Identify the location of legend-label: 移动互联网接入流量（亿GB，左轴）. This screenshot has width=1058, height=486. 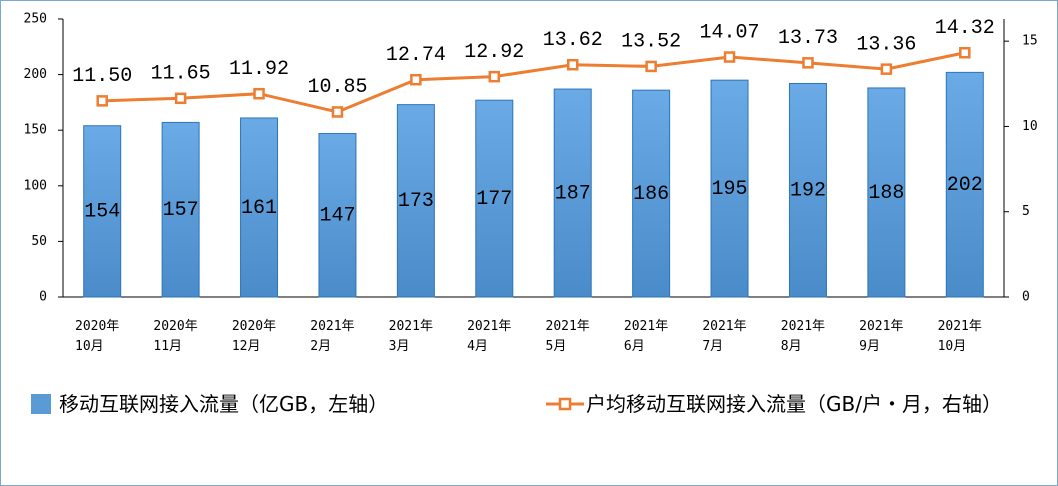
(224, 404).